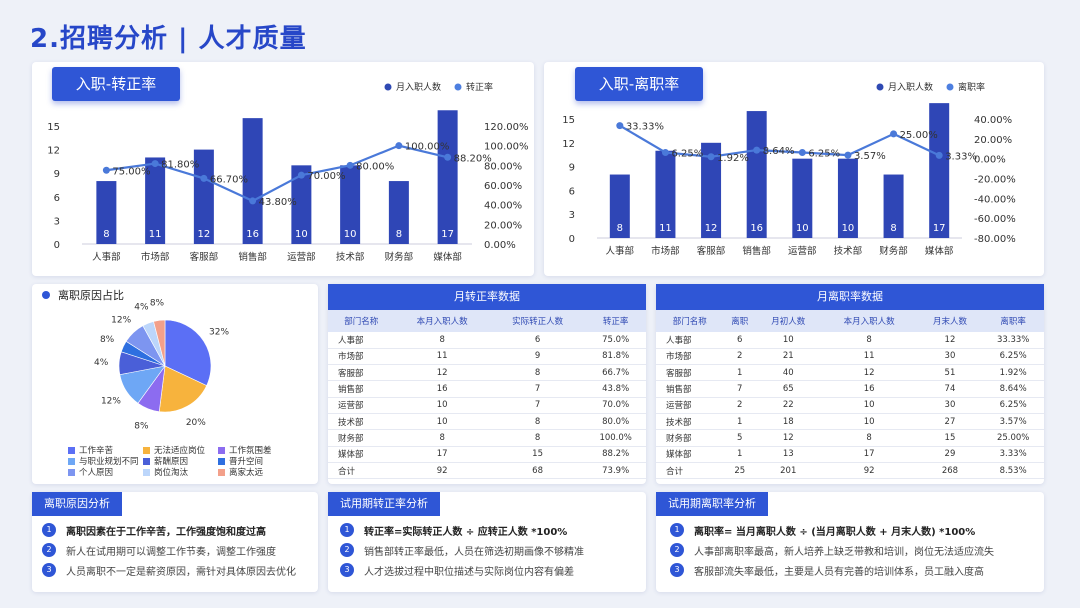 This screenshot has width=1080, height=608. I want to click on table-row: 运营部 10 7 70.0%, so click(487, 405).